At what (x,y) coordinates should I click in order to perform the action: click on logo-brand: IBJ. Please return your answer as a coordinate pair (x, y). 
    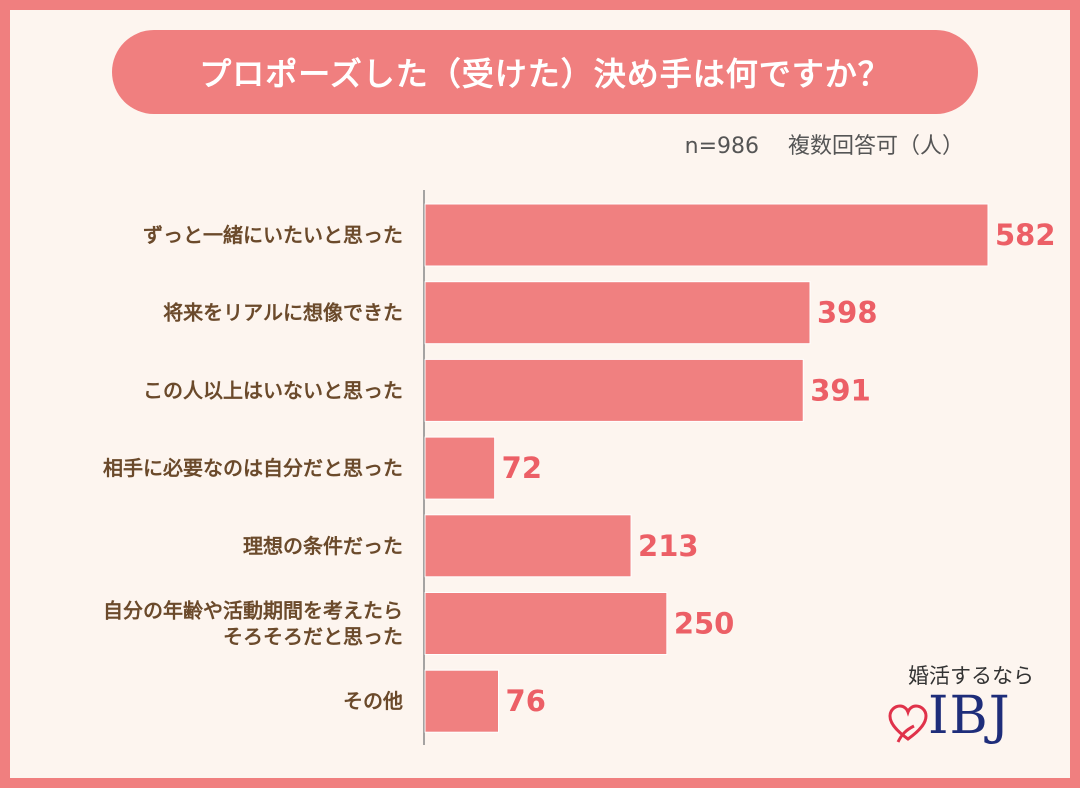
    Looking at the image, I should click on (969, 716).